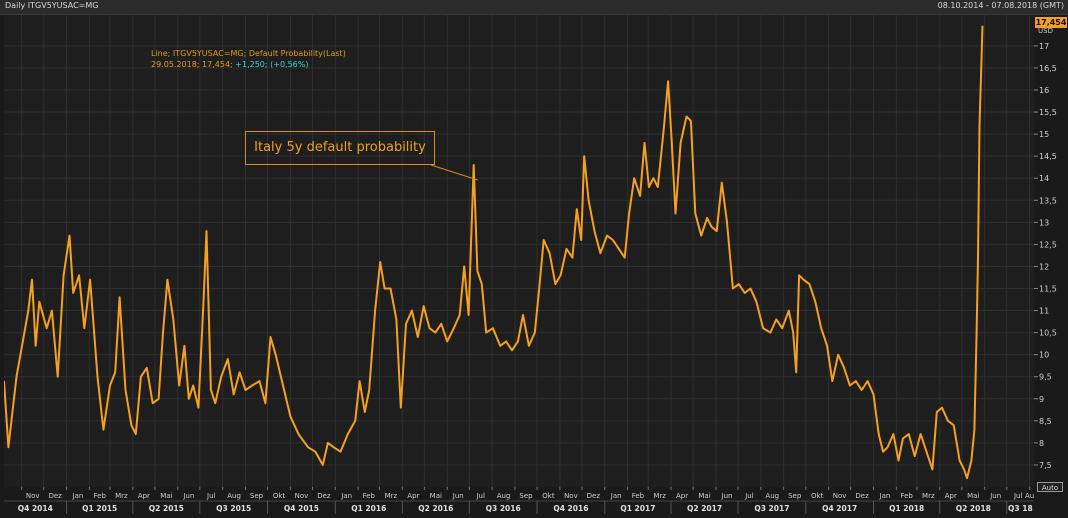  I want to click on legend-line-2: 29.05.2018; 17,454; +1,250; (+0,56%), so click(248, 64).